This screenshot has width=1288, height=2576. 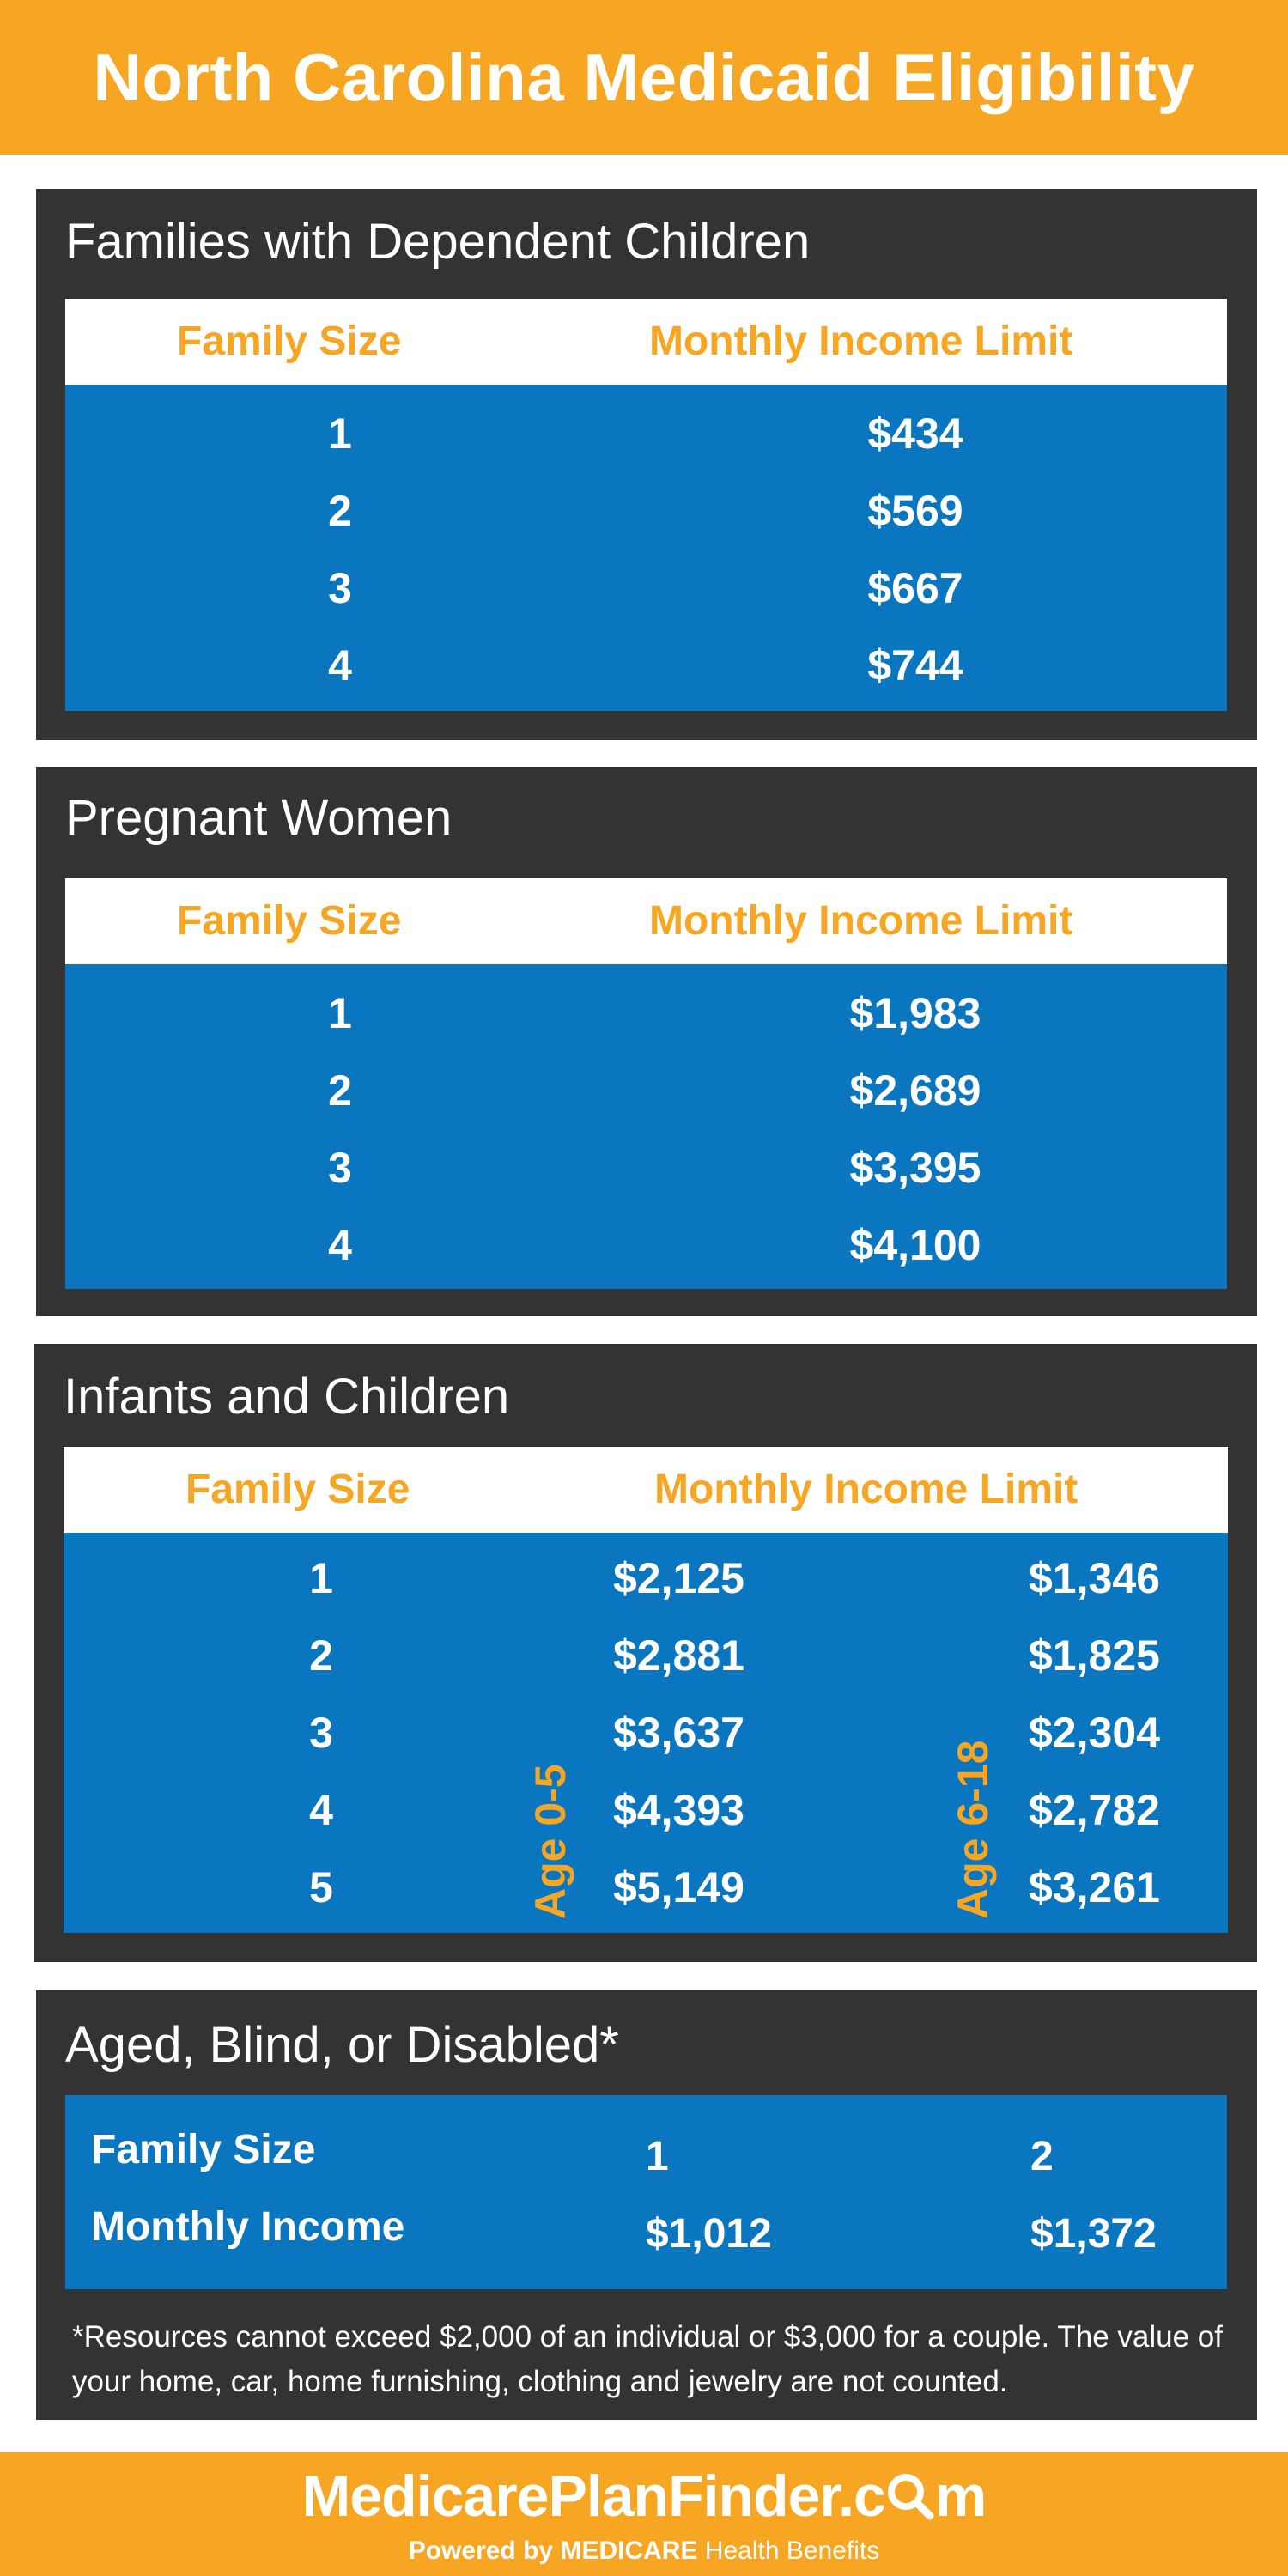 I want to click on powered-prefix: Powered by, so click(x=481, y=2551).